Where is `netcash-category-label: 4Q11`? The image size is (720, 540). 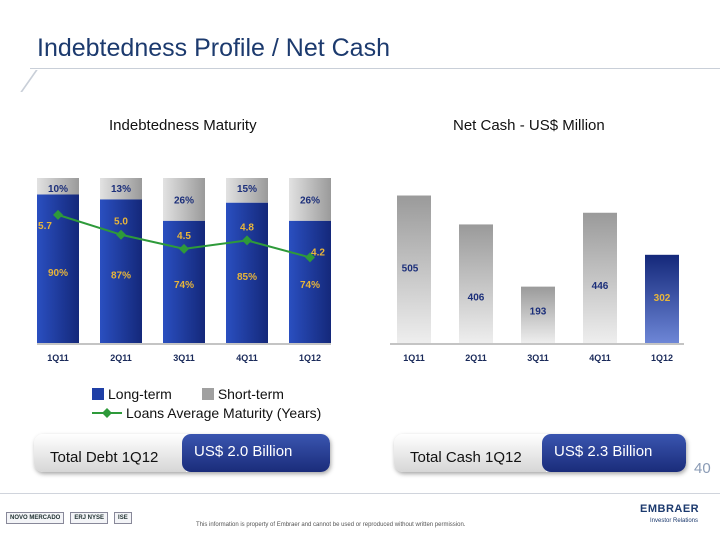 netcash-category-label: 4Q11 is located at coordinates (600, 358).